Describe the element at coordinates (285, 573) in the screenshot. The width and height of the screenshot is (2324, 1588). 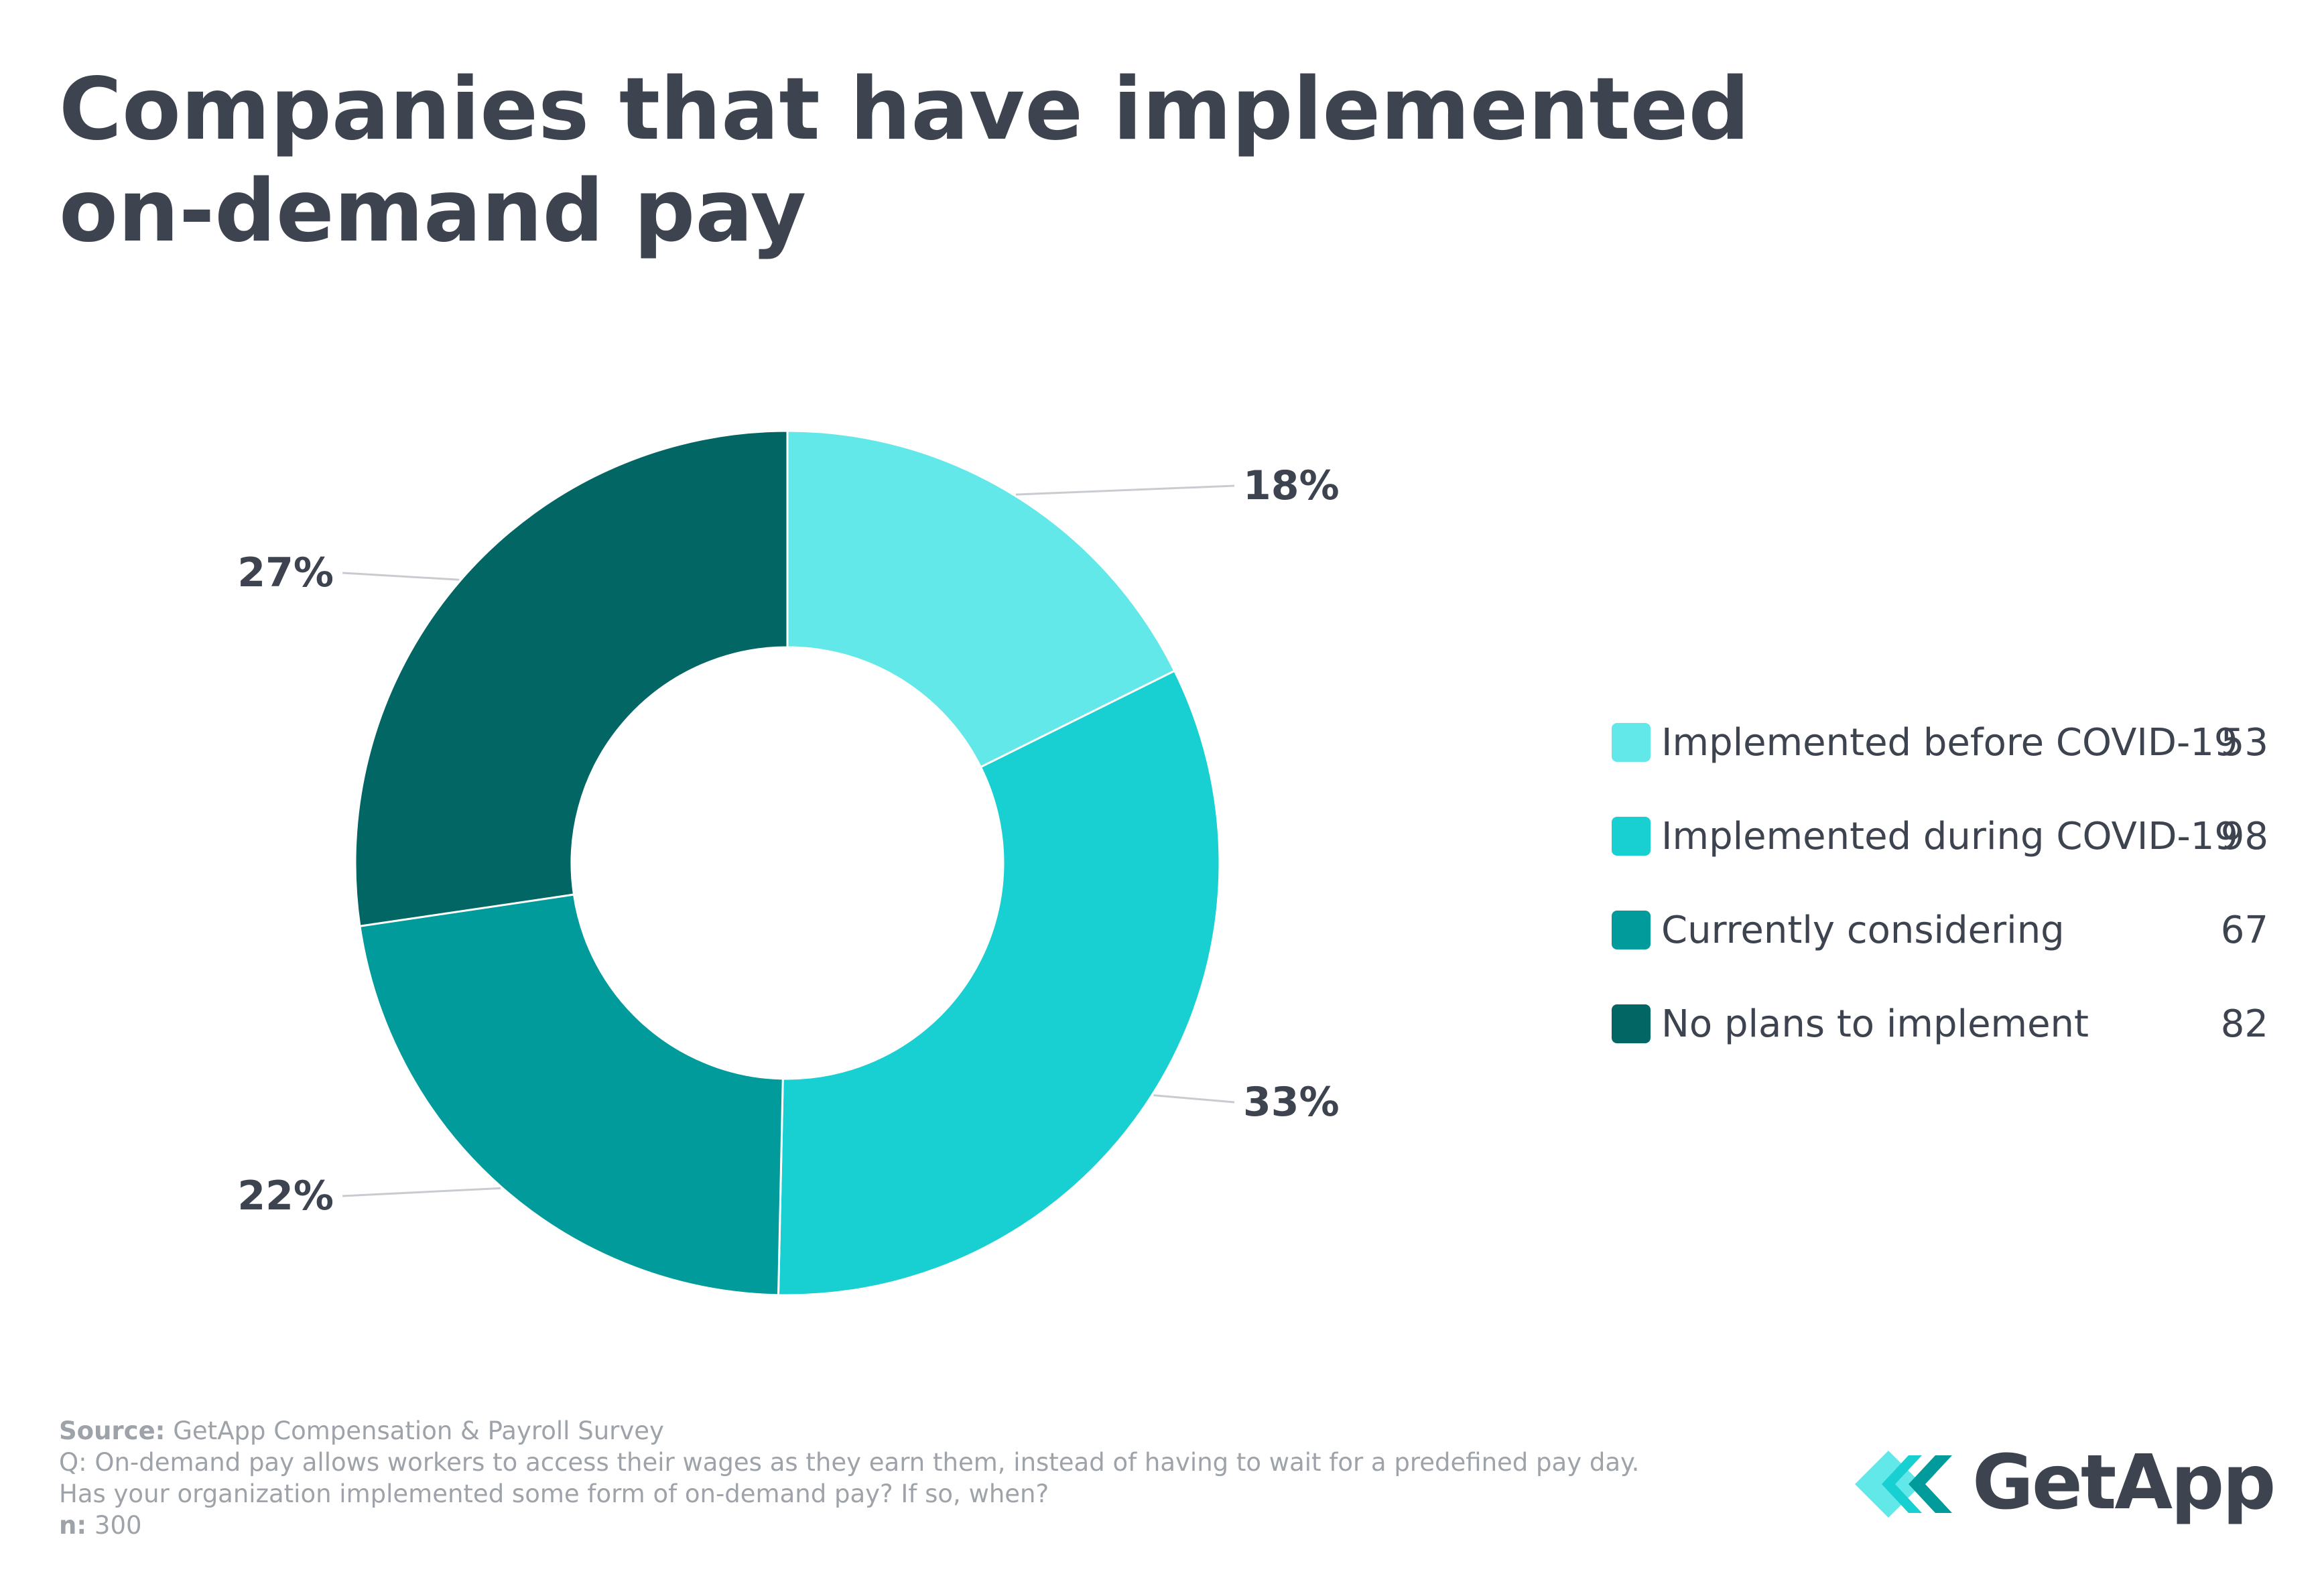
I see `percent-label-4: 27%` at that location.